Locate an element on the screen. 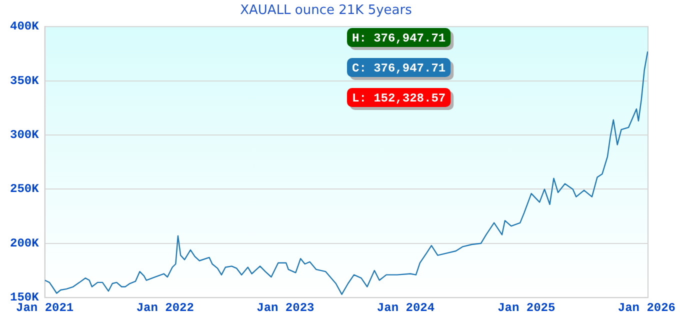 The image size is (680, 320). x-tick-label: Jan 2021 is located at coordinates (45, 307).